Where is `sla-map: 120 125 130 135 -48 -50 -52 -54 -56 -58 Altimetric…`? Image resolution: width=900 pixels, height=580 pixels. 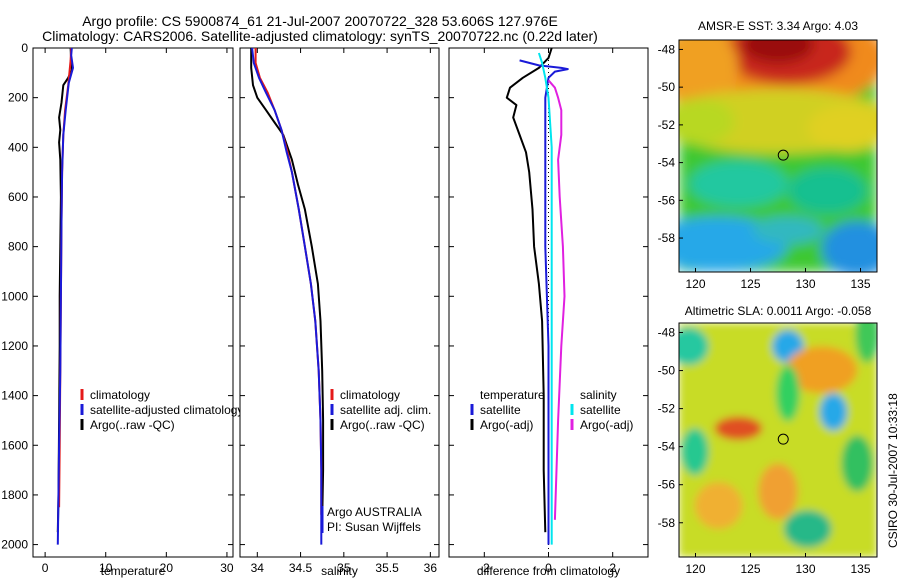
sla-map: 120 125 130 135 -48 -50 -52 -54 -56 -58 Altimetric… is located at coordinates (768, 440).